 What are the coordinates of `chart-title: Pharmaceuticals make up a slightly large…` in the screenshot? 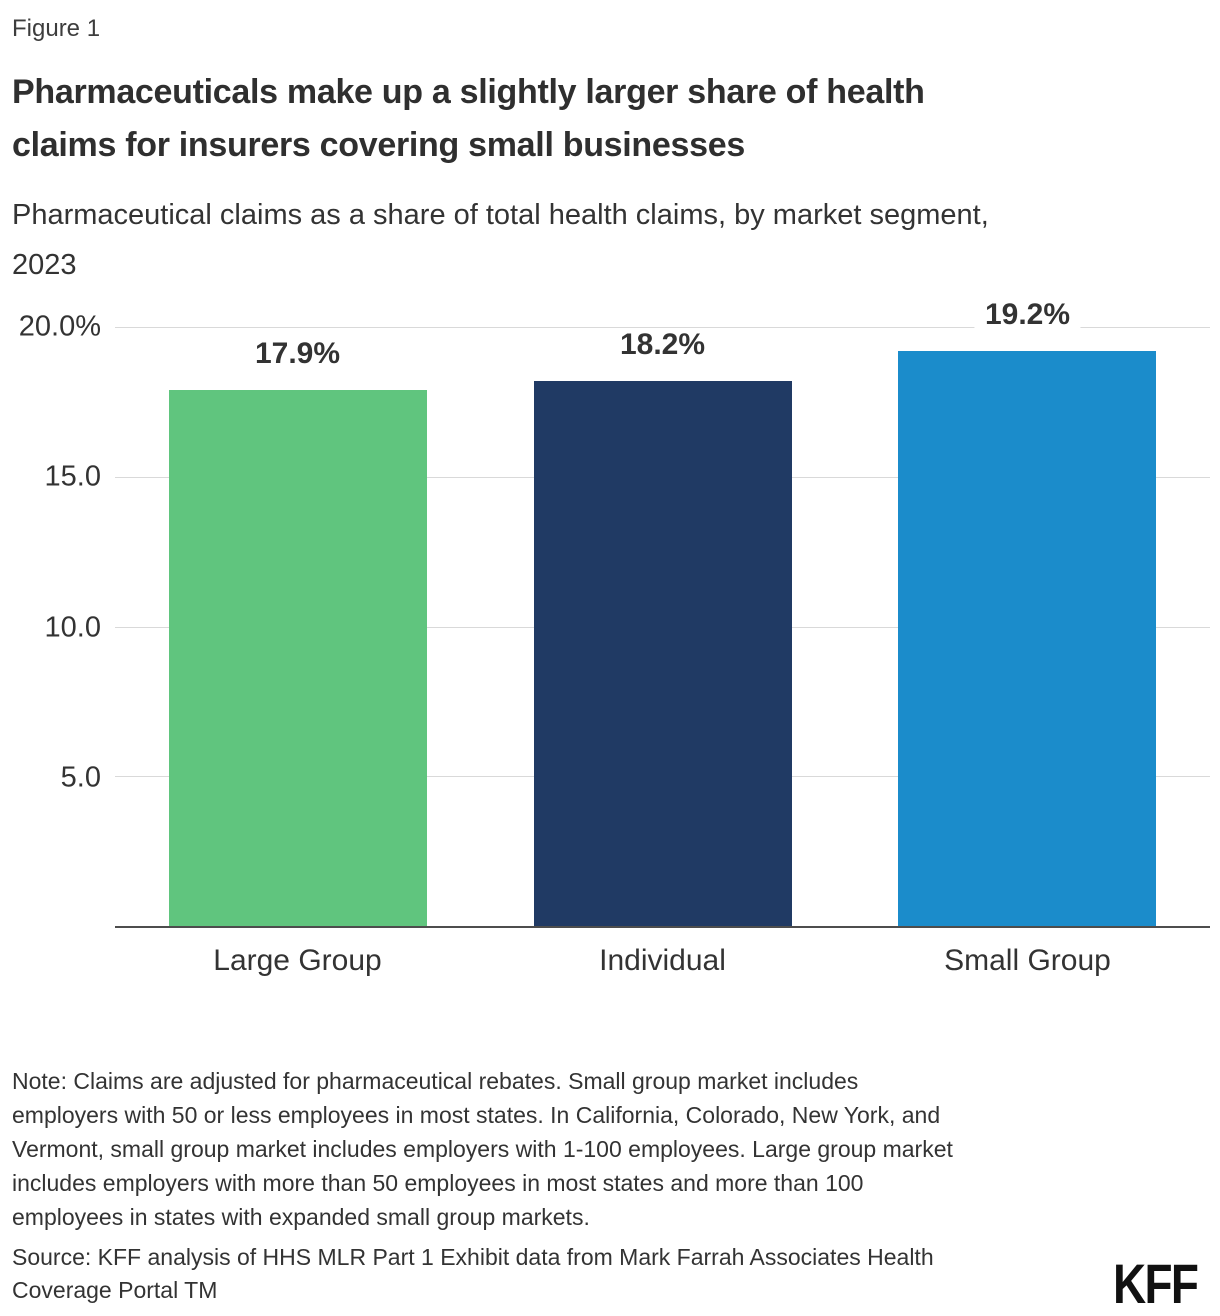 It's located at (468, 118).